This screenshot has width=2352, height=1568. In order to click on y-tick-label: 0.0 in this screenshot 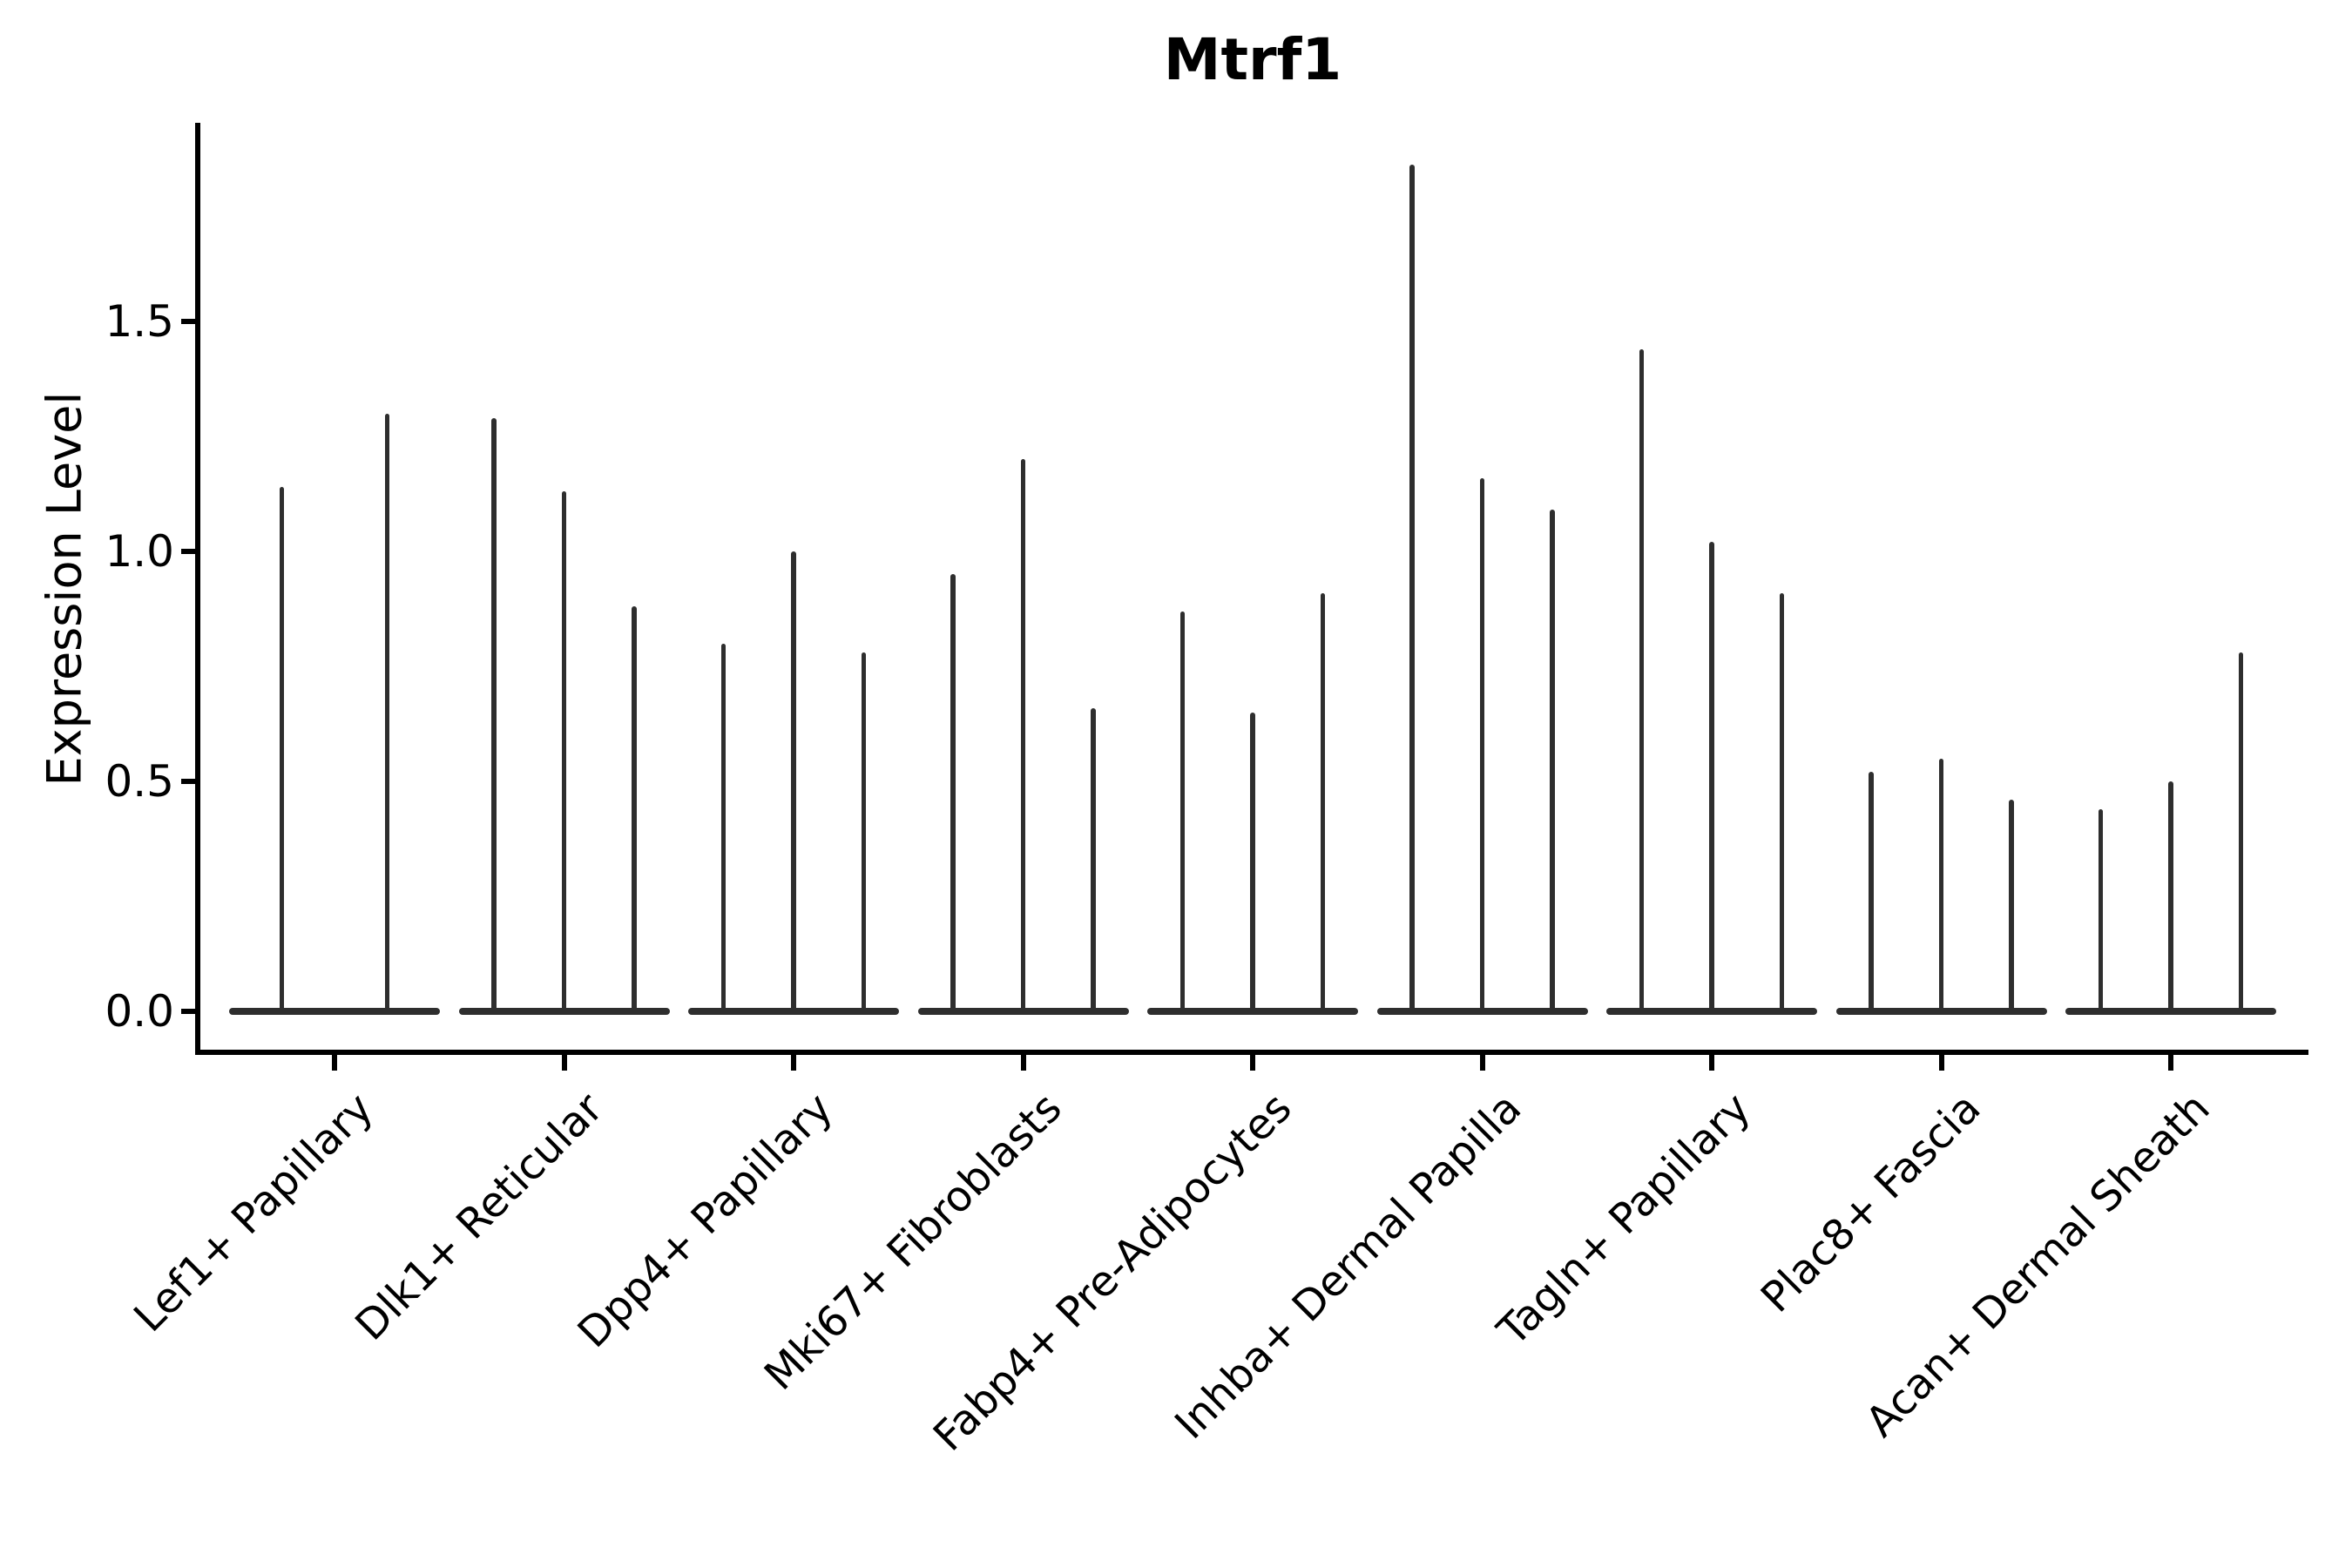, I will do `click(139, 1012)`.